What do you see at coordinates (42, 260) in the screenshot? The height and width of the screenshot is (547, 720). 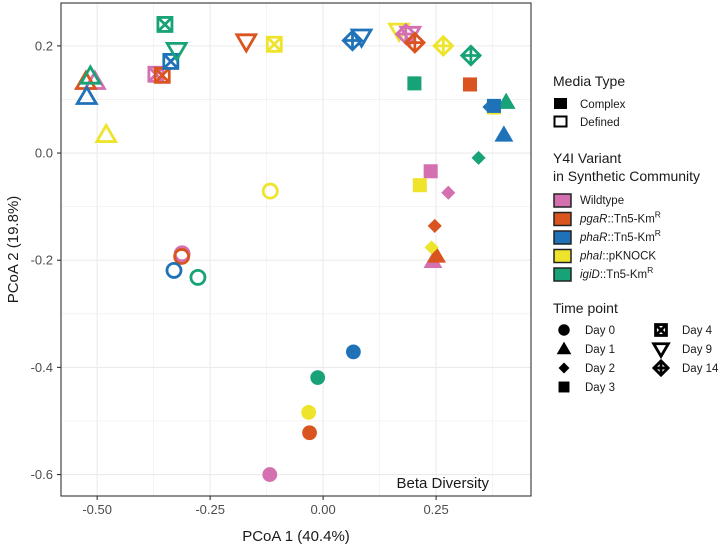 I see `y-tick-label: -0.2` at bounding box center [42, 260].